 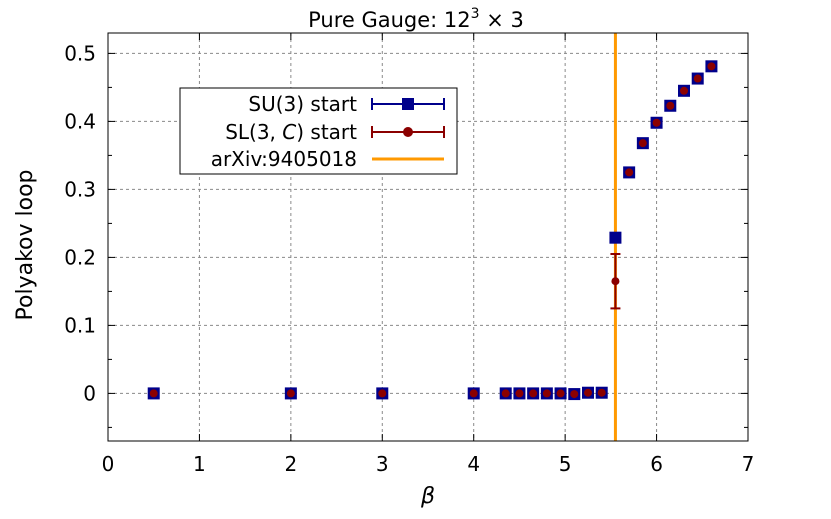 I want to click on x-tick-label: 5, so click(x=565, y=464).